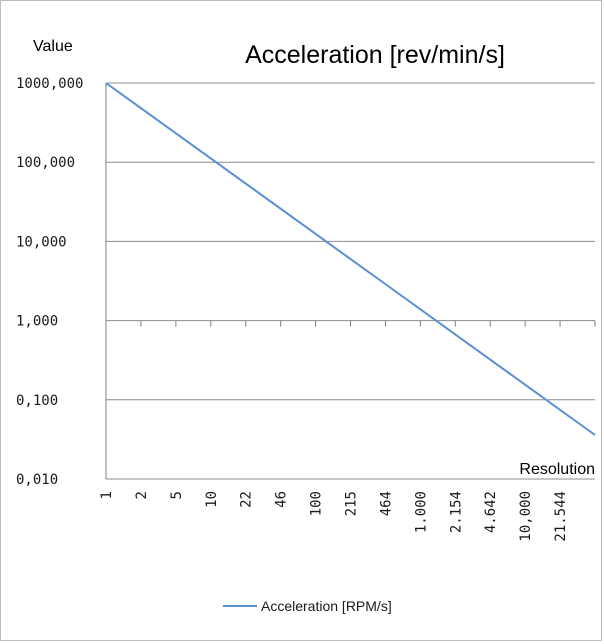  I want to click on x-tick-label: 4.642, so click(491, 512).